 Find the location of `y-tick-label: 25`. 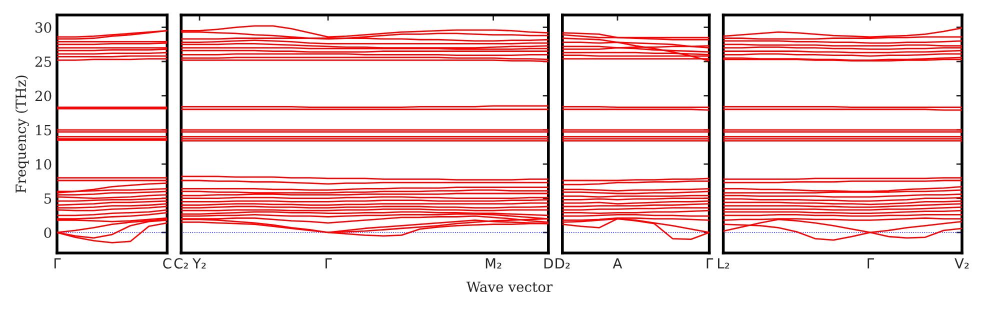

y-tick-label: 25 is located at coordinates (43, 61).